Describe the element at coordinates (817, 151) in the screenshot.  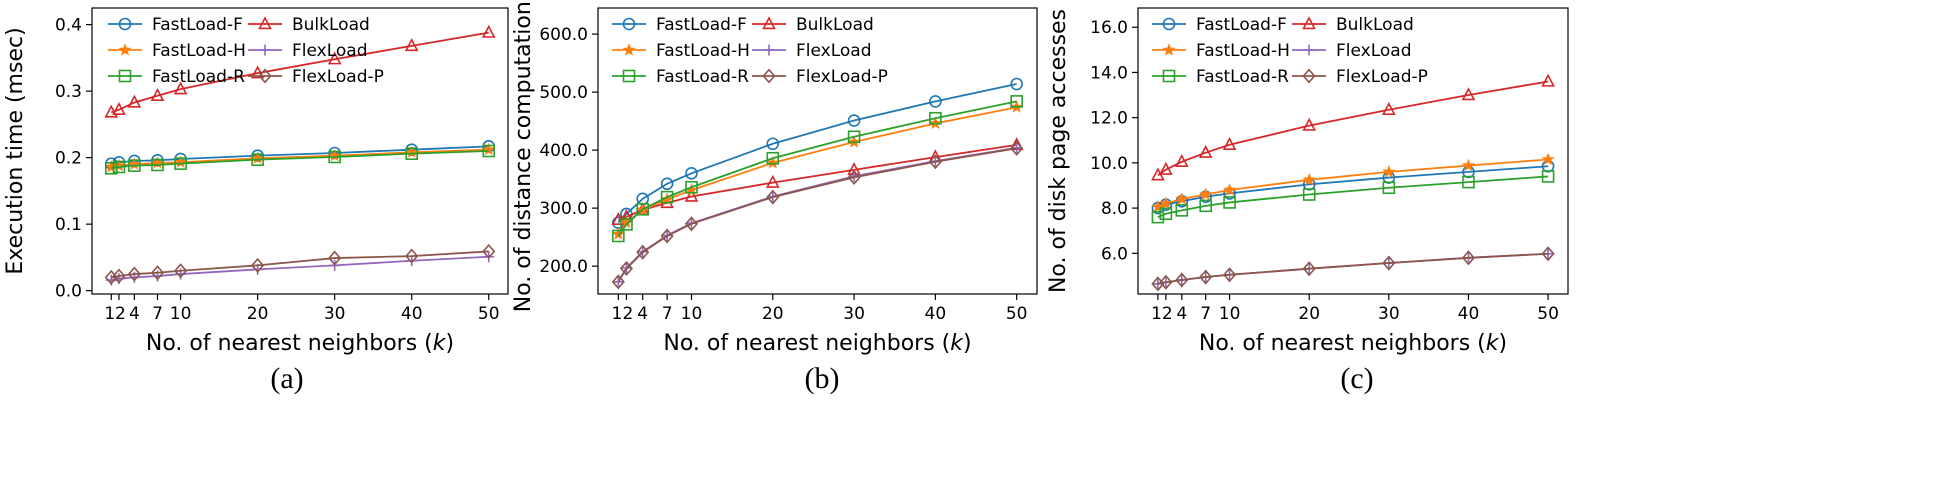
I see `plot-frame` at that location.